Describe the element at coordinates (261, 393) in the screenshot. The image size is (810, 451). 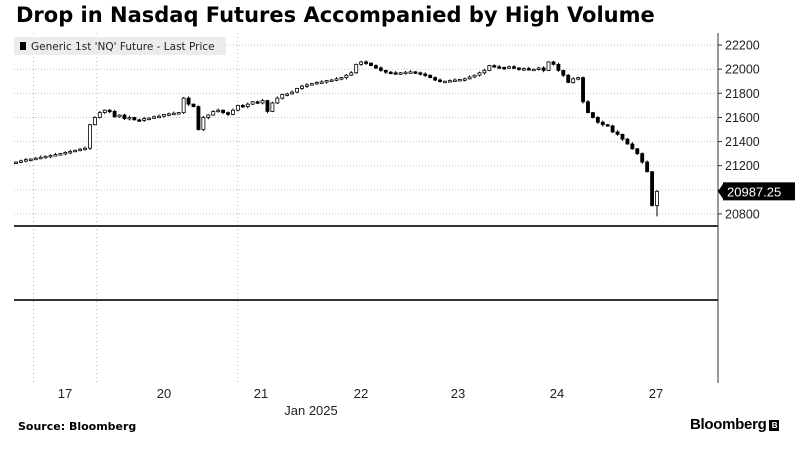
I see `x-tick-label: 21` at that location.